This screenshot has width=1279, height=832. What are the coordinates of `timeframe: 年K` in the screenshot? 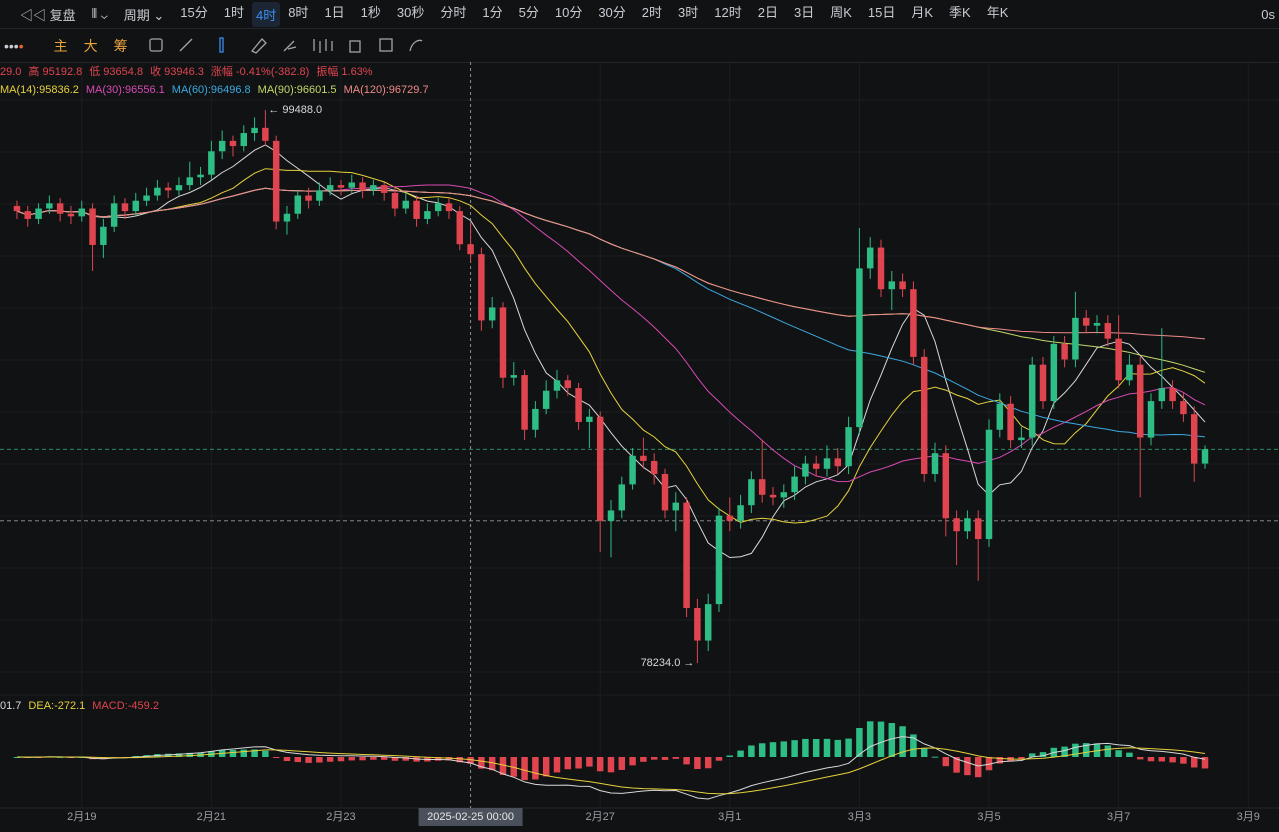 It's located at (997, 12).